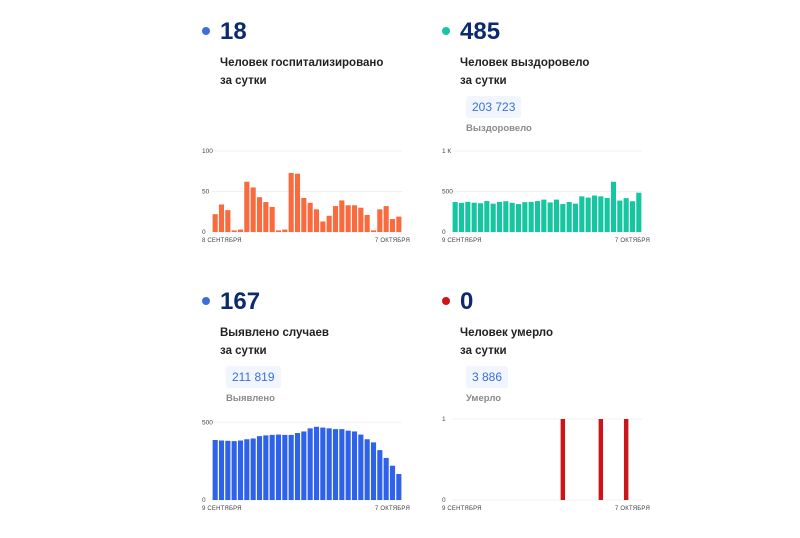 The image size is (800, 538). What do you see at coordinates (446, 151) in the screenshot?
I see `recovered-y-tick-label: 1 К` at bounding box center [446, 151].